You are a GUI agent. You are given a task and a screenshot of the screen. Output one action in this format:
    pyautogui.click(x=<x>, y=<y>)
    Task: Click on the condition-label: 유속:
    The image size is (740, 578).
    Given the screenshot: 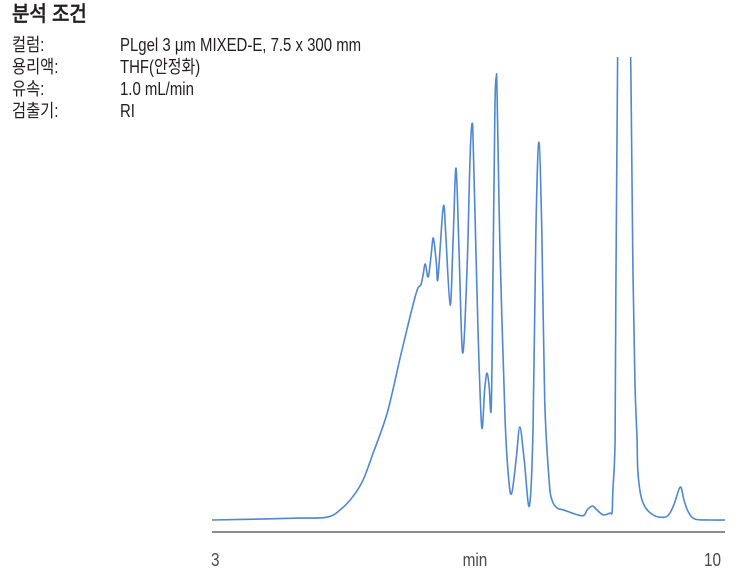 What is the action you would take?
    pyautogui.click(x=28, y=89)
    